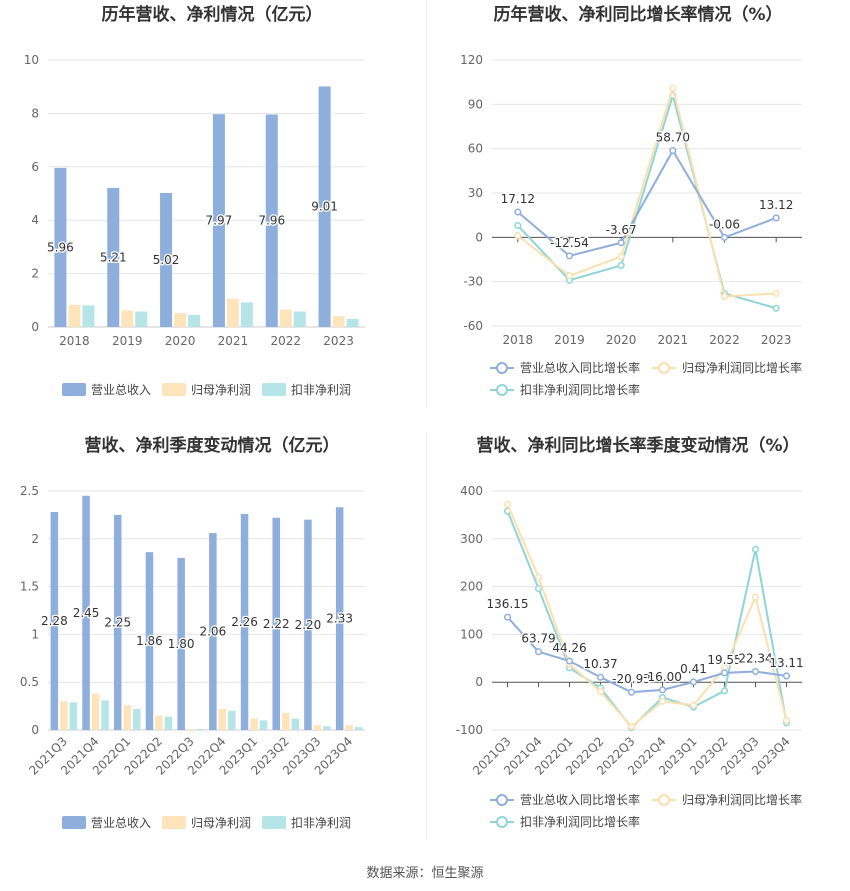  What do you see at coordinates (755, 659) in the screenshot?
I see `line-value-label: 22.34` at bounding box center [755, 659].